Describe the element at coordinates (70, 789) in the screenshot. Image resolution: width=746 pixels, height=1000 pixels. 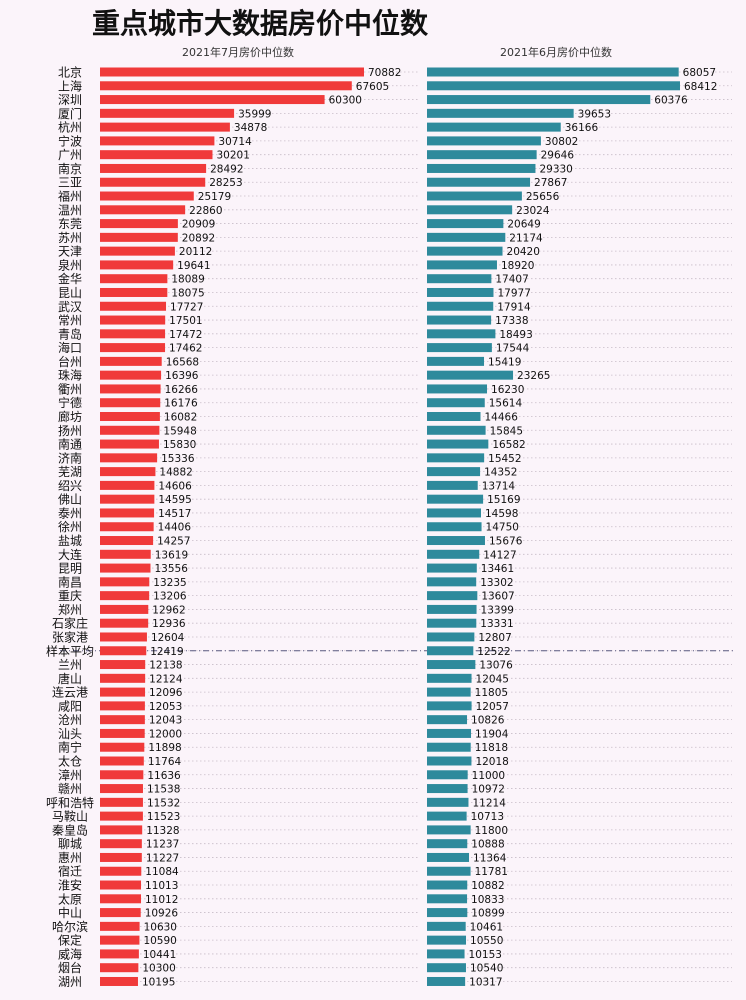
I see `city-label: 赣州` at that location.